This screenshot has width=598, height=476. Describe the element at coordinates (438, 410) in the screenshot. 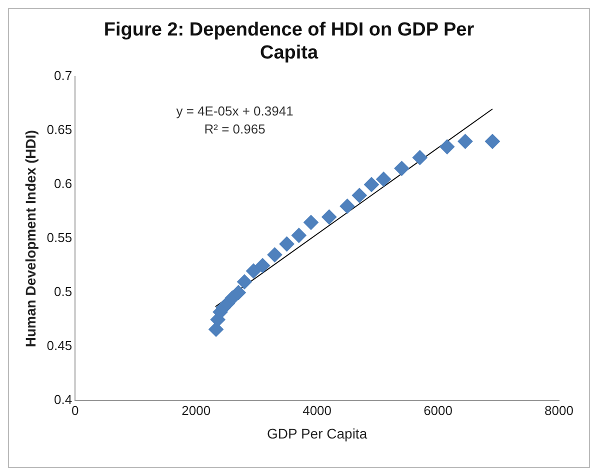

I see `x-tick-label: 6000` at that location.